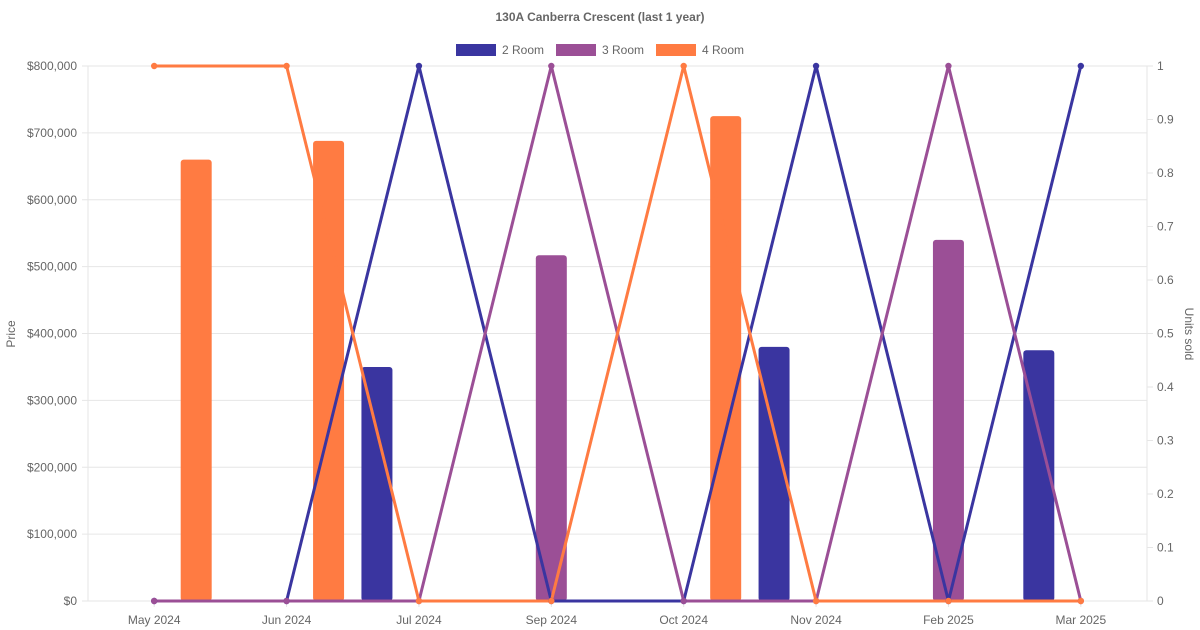 This screenshot has width=1200, height=630. I want to click on y-left-title: Price, so click(11, 334).